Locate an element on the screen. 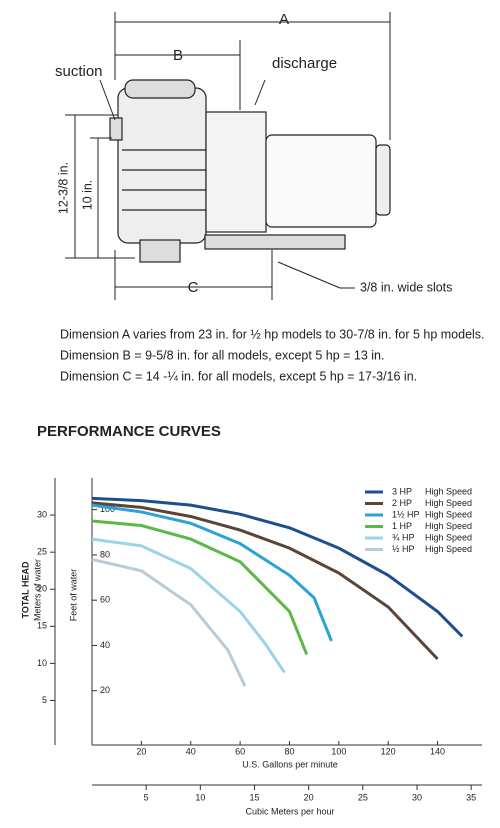 This screenshot has height=828, width=500. x2-label: Cubic Meters per hour is located at coordinates (289, 811).